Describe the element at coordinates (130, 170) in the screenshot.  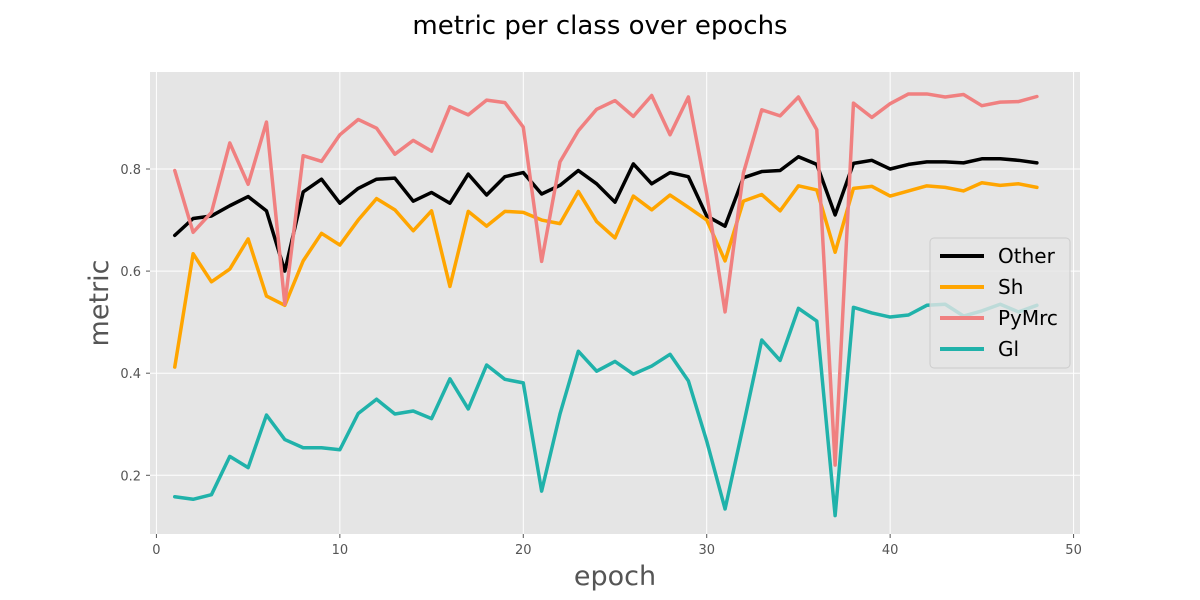
I see `y-tick-label: 0.8` at that location.